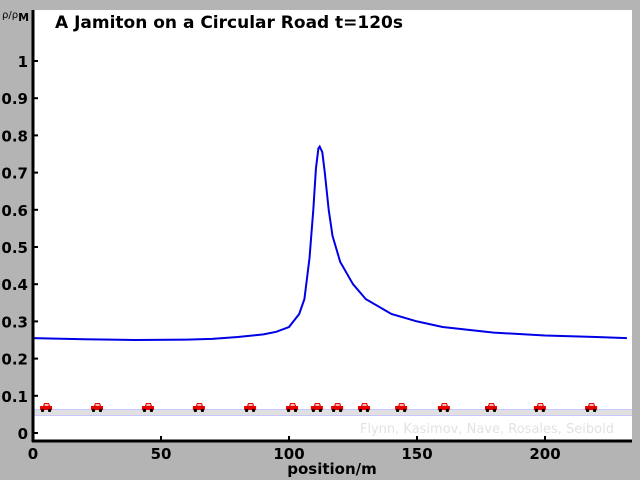 The width and height of the screenshot is (640, 480). Describe the element at coordinates (544, 454) in the screenshot. I see `x-tick-label: 200` at that location.